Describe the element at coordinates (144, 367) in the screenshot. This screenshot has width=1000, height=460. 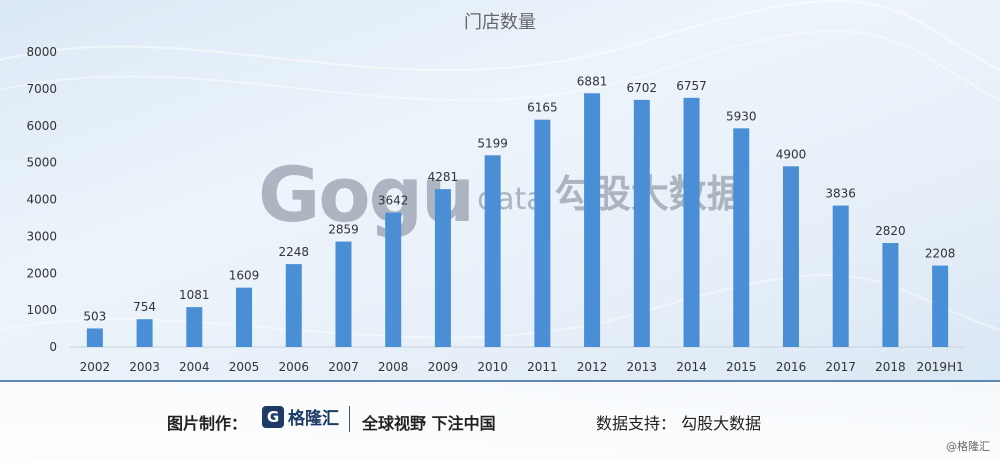
I see `x-tick-label: 2003` at that location.